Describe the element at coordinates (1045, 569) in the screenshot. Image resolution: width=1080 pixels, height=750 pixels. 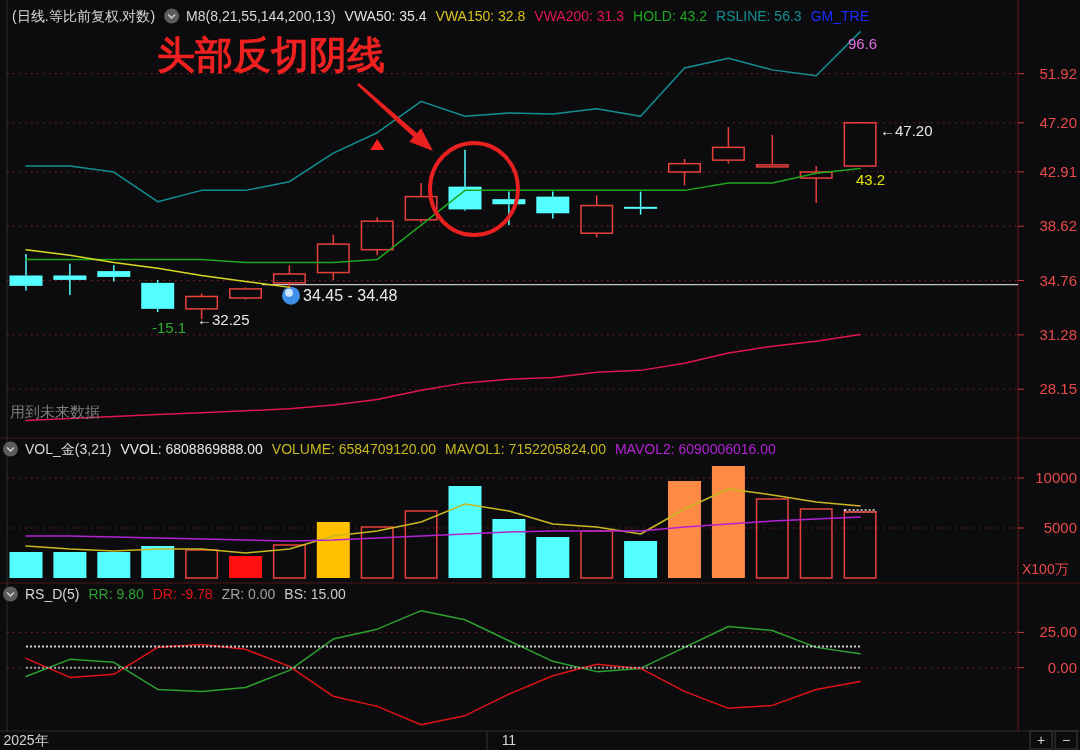
I see `y-axis-title: X100万` at that location.